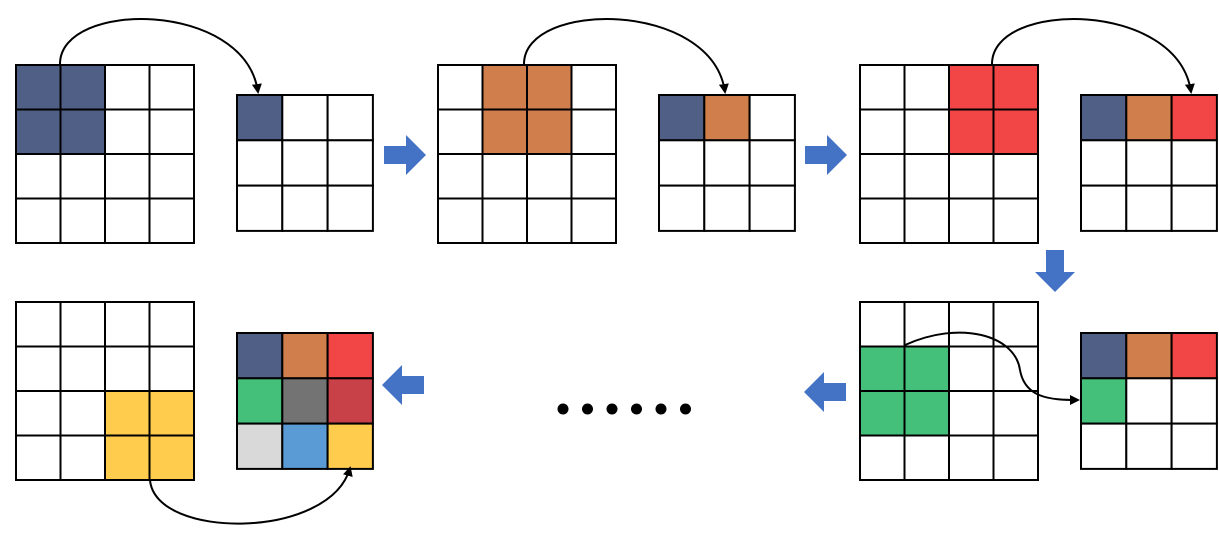  Describe the element at coordinates (826, 155) in the screenshot. I see `flow-arrow-right-icon` at that location.